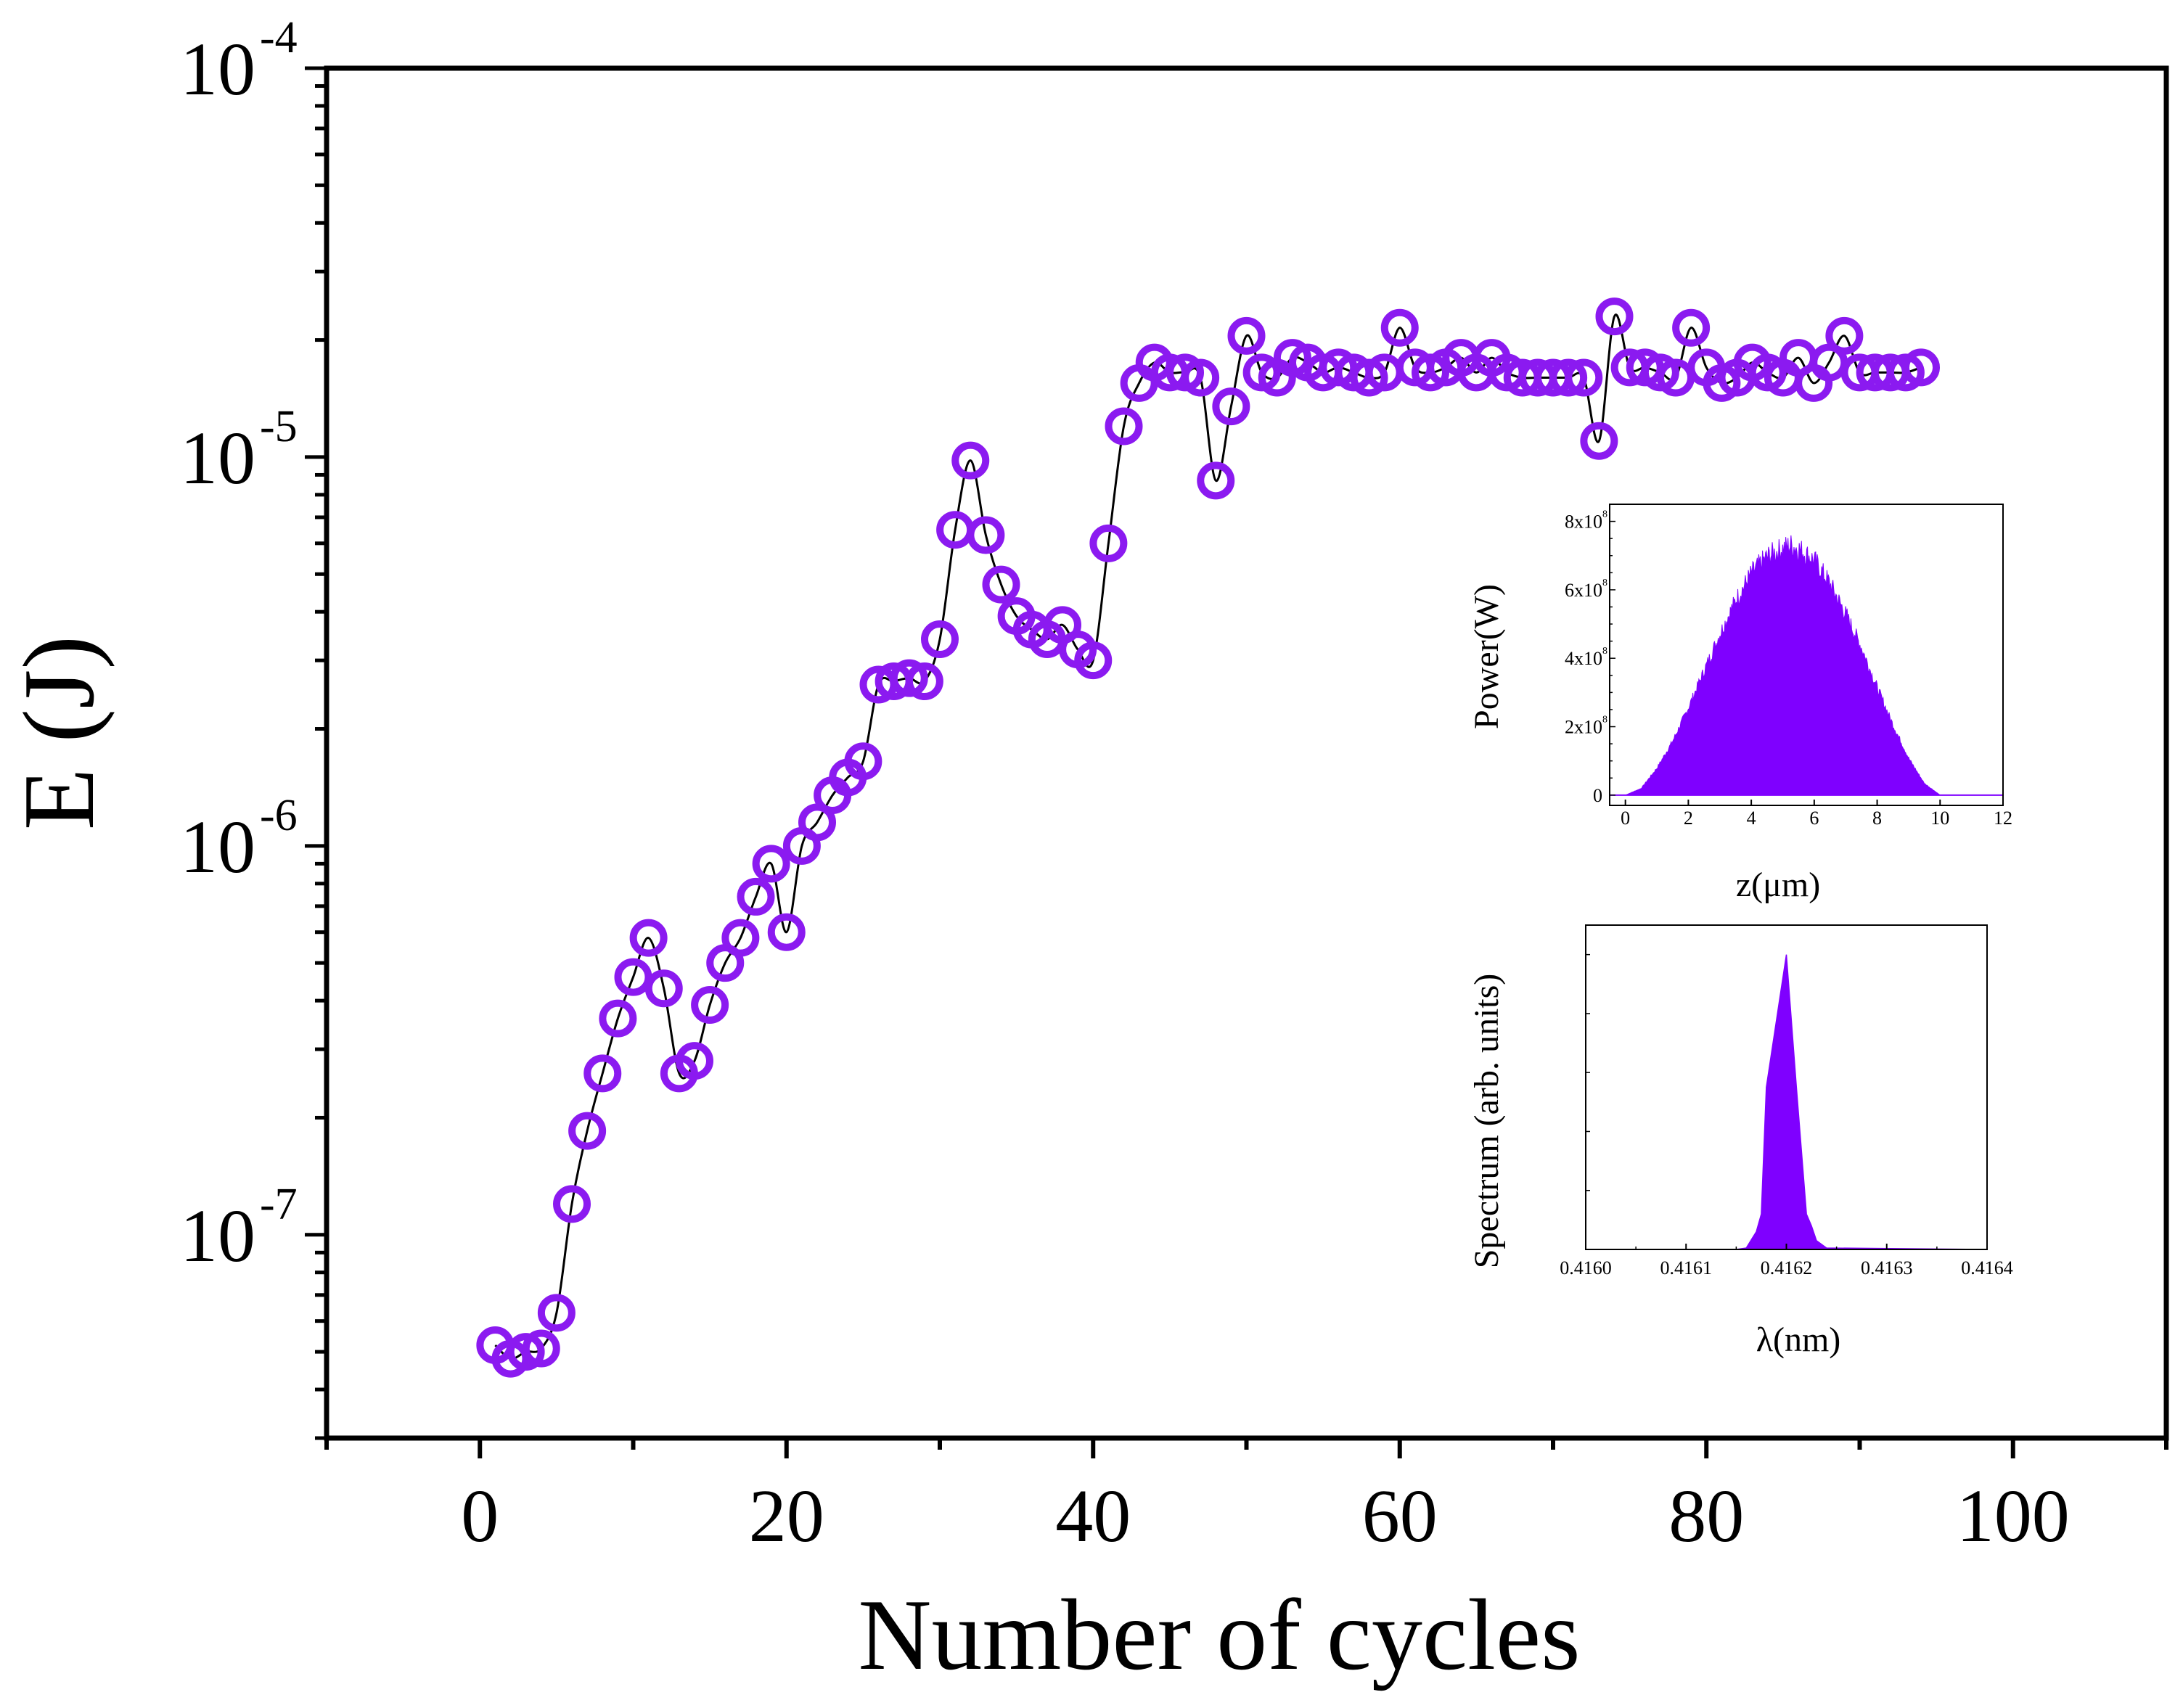 The image size is (2183, 1708). Describe the element at coordinates (1093, 1516) in the screenshot. I see `x-tick-label: 40` at that location.